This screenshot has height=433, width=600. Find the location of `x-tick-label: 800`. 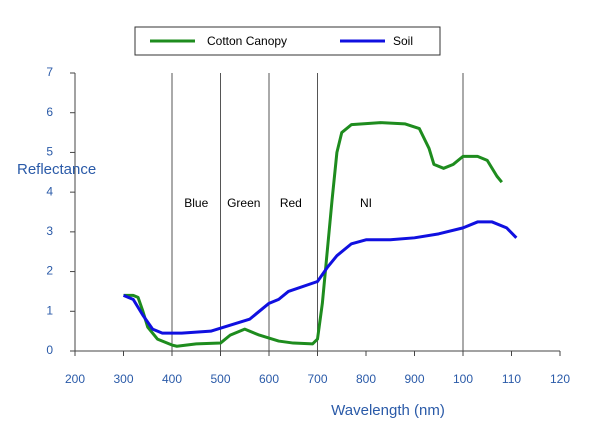

x-tick-label: 800 is located at coordinates (366, 379).